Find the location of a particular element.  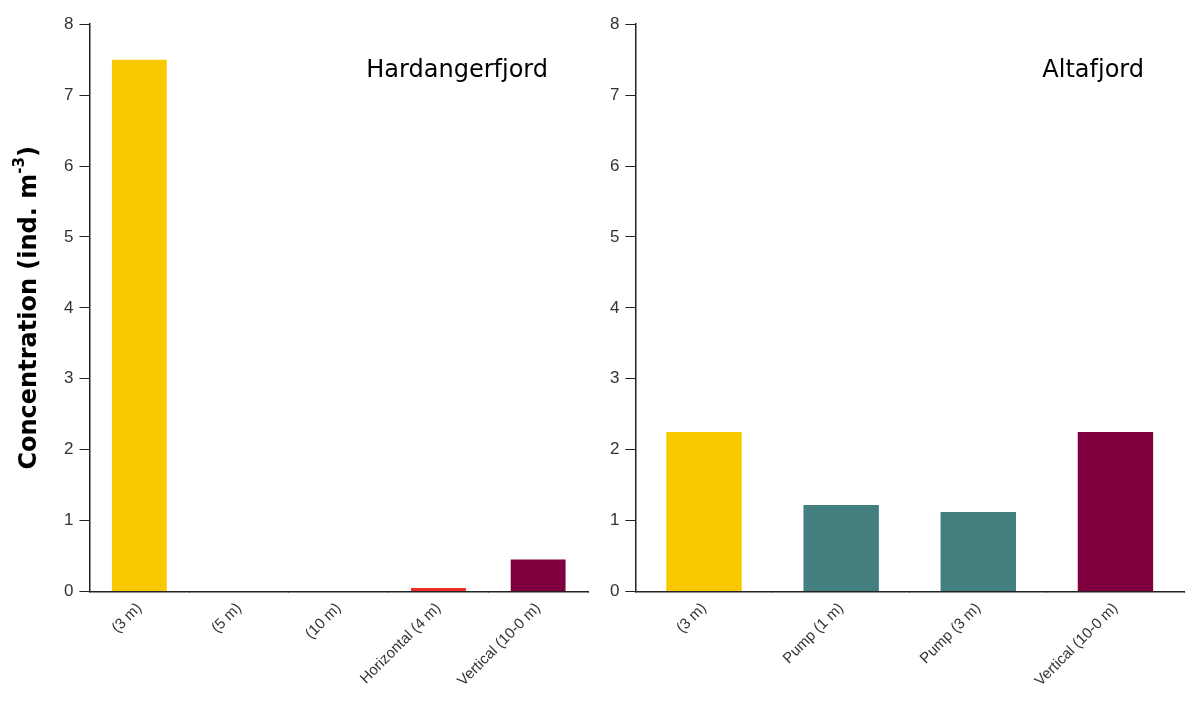

x-tick-label: (10 m) is located at coordinates (322, 620).